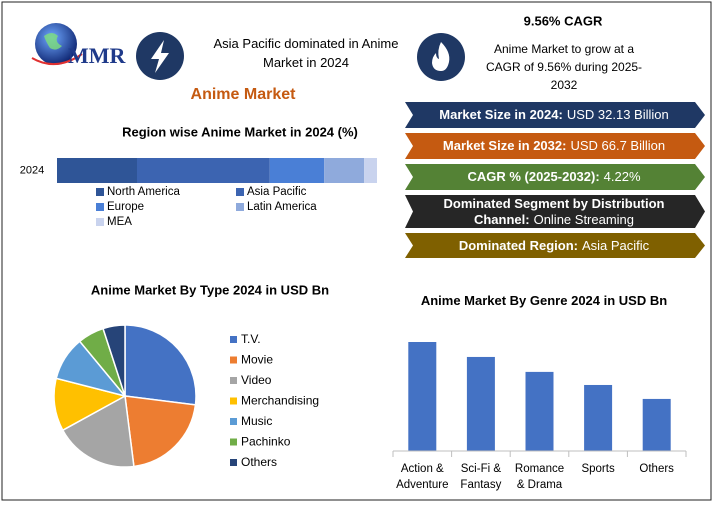 This screenshot has height=506, width=715. I want to click on legend-label: Asia Pacific, so click(277, 192).